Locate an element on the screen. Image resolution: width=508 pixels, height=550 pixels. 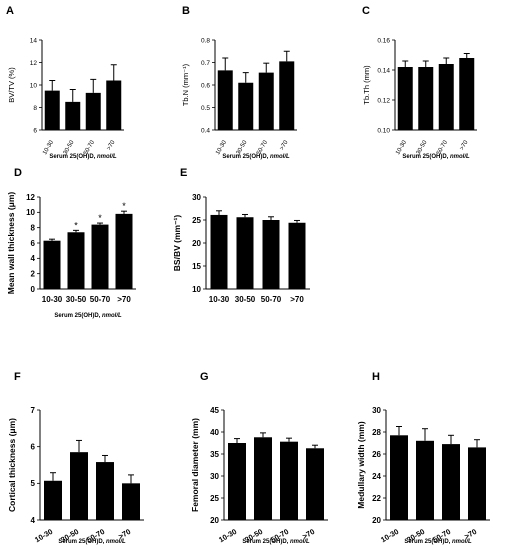
y-tick-label: 12 is located at coordinates (30, 197).